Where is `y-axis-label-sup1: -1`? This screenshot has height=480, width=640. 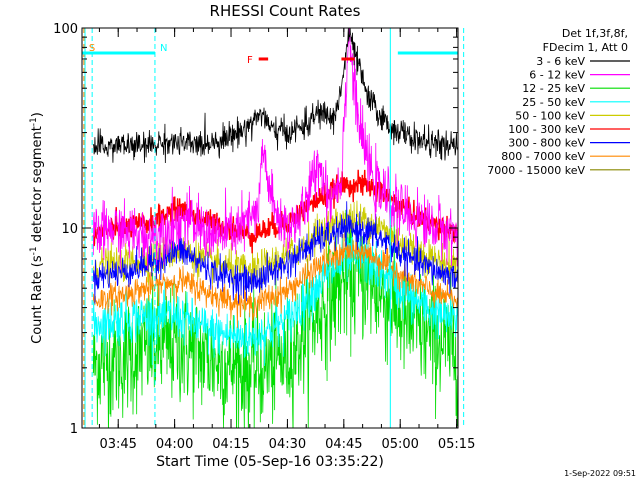
y-axis-label-sup1: -1 is located at coordinates (34, 250).